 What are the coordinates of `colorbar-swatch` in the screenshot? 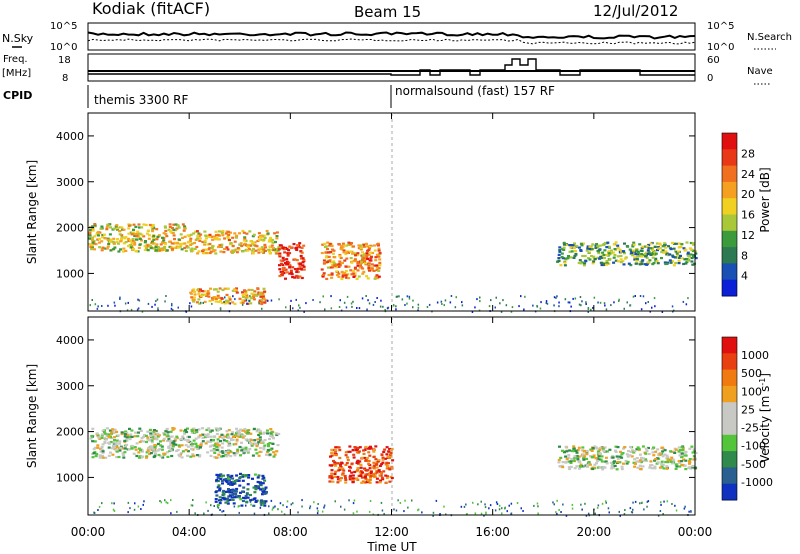 It's located at (729, 492).